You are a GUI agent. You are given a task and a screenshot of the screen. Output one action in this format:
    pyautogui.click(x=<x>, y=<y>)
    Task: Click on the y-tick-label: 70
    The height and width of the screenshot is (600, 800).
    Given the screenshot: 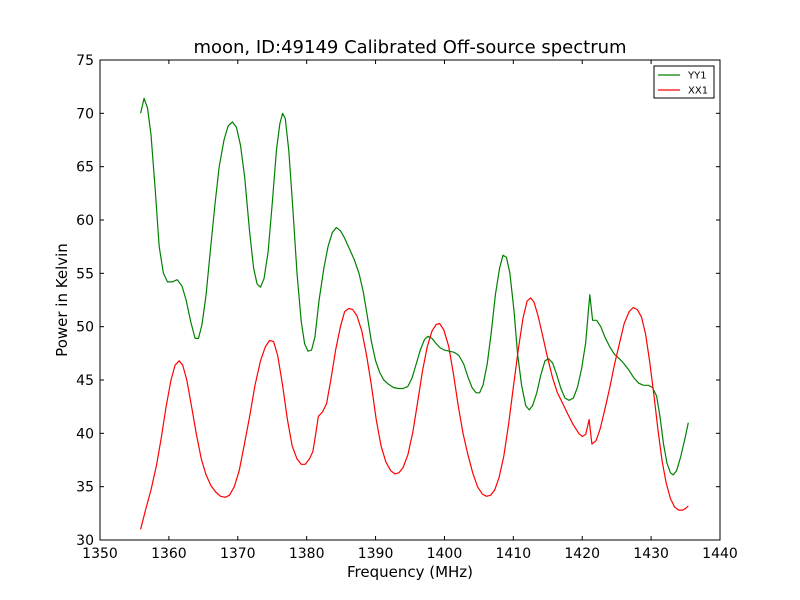 What is the action you would take?
    pyautogui.click(x=85, y=114)
    